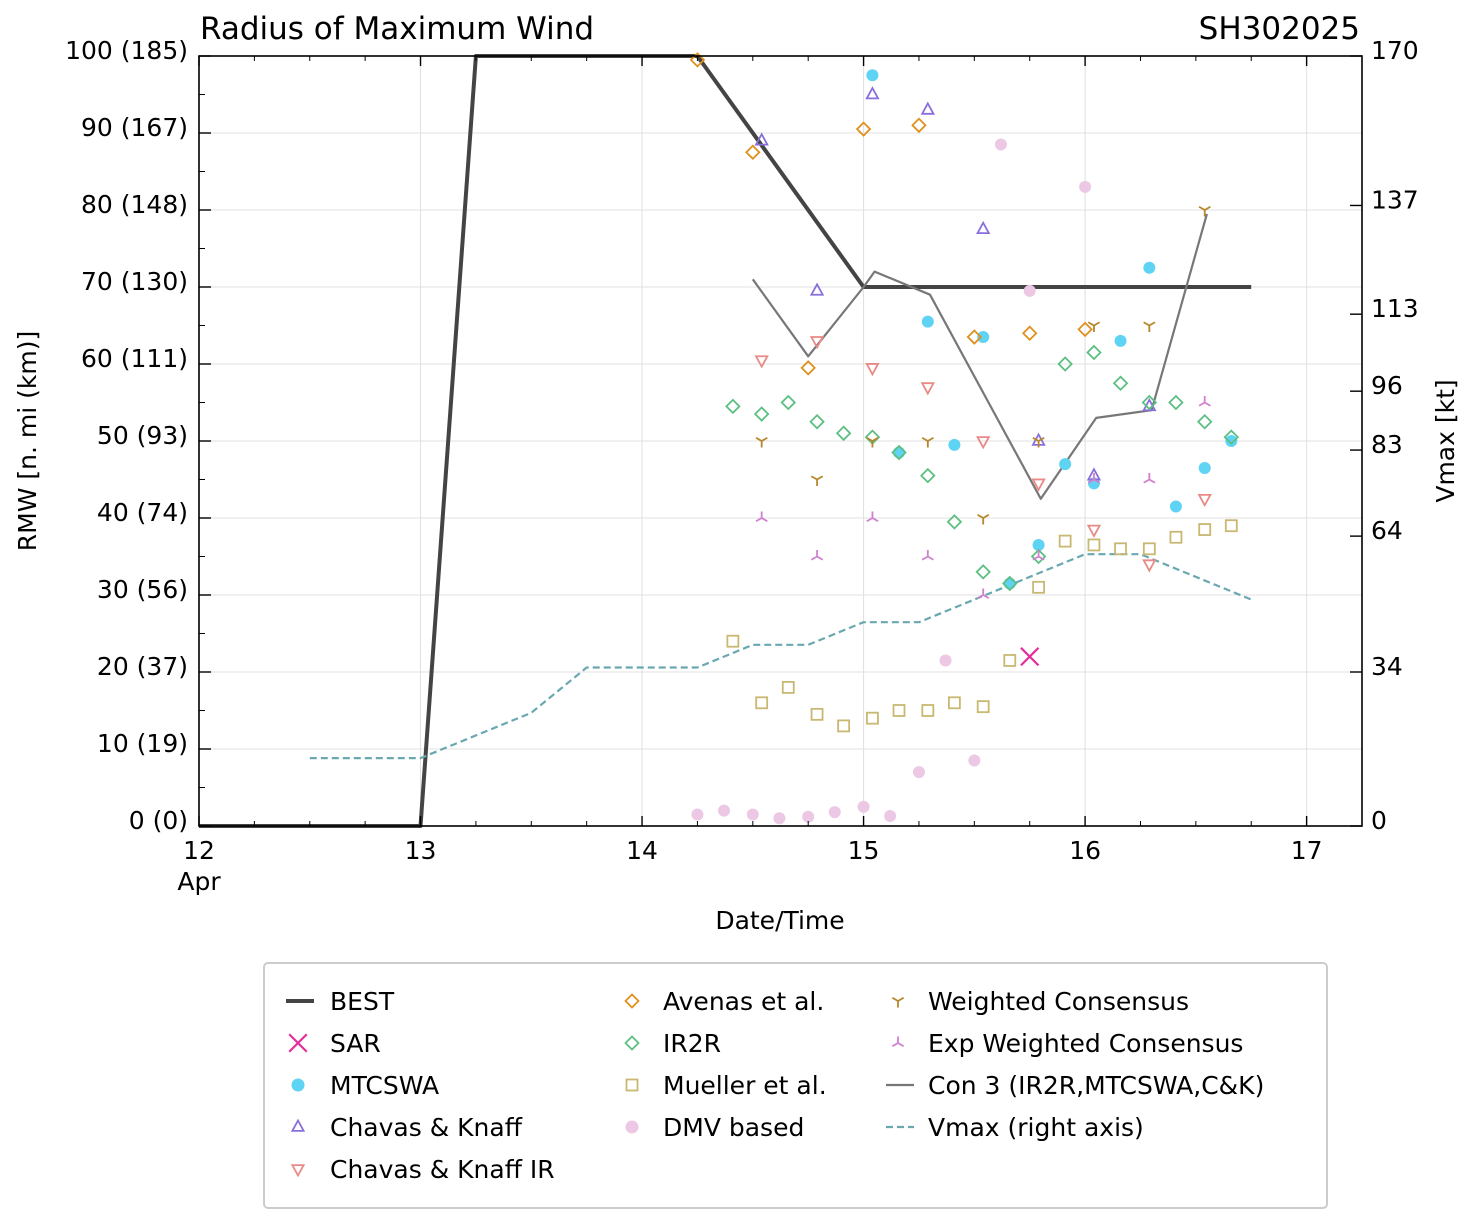  I want to click on series-sar, so click(1030, 657).